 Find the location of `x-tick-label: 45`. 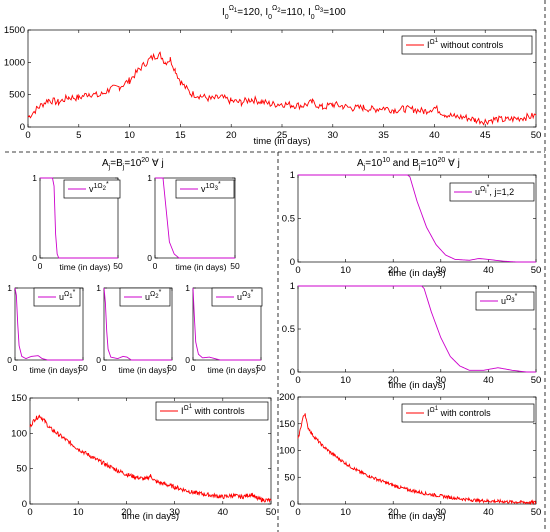

x-tick-label: 45 is located at coordinates (485, 135).